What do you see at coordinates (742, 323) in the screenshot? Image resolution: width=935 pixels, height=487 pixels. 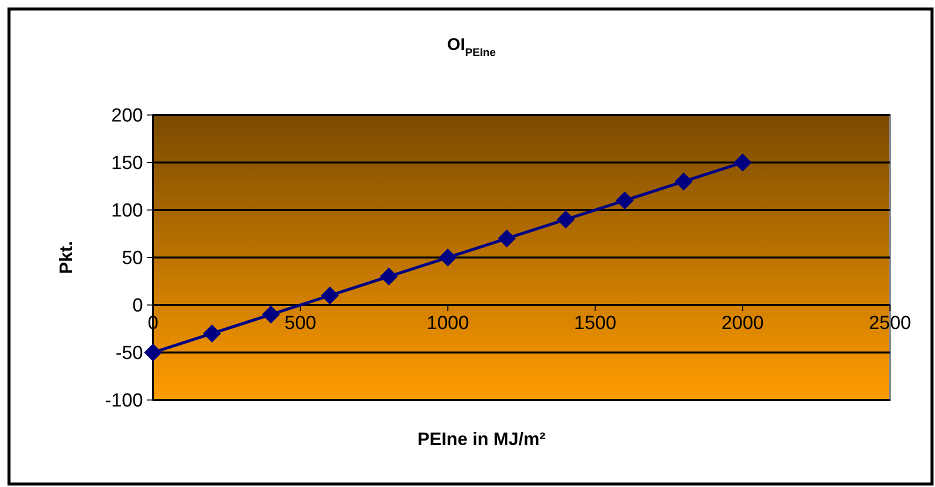 I see `x-tick-label: 2000` at bounding box center [742, 323].